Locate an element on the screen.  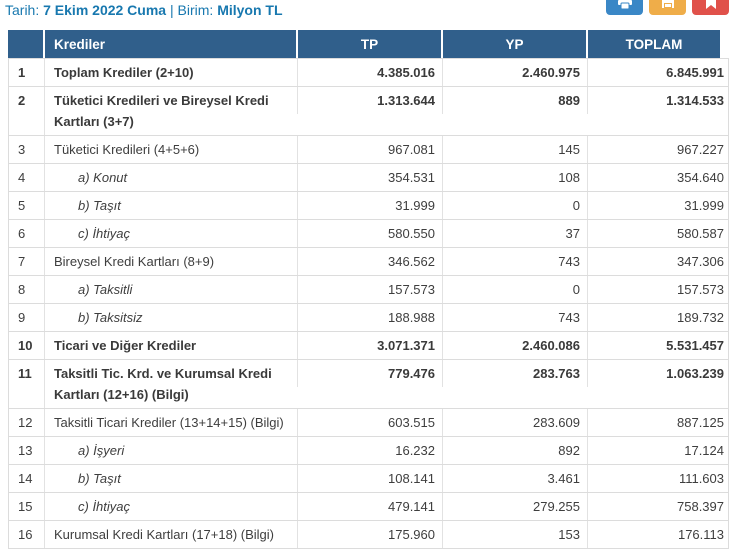
excel-export-button is located at coordinates (624, 7).